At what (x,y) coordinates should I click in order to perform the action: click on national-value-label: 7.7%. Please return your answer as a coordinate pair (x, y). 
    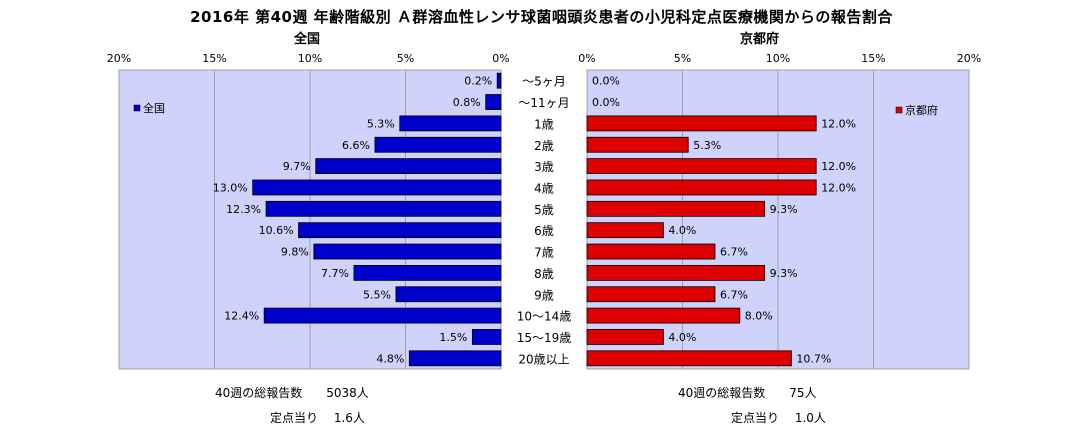
    Looking at the image, I should click on (335, 273).